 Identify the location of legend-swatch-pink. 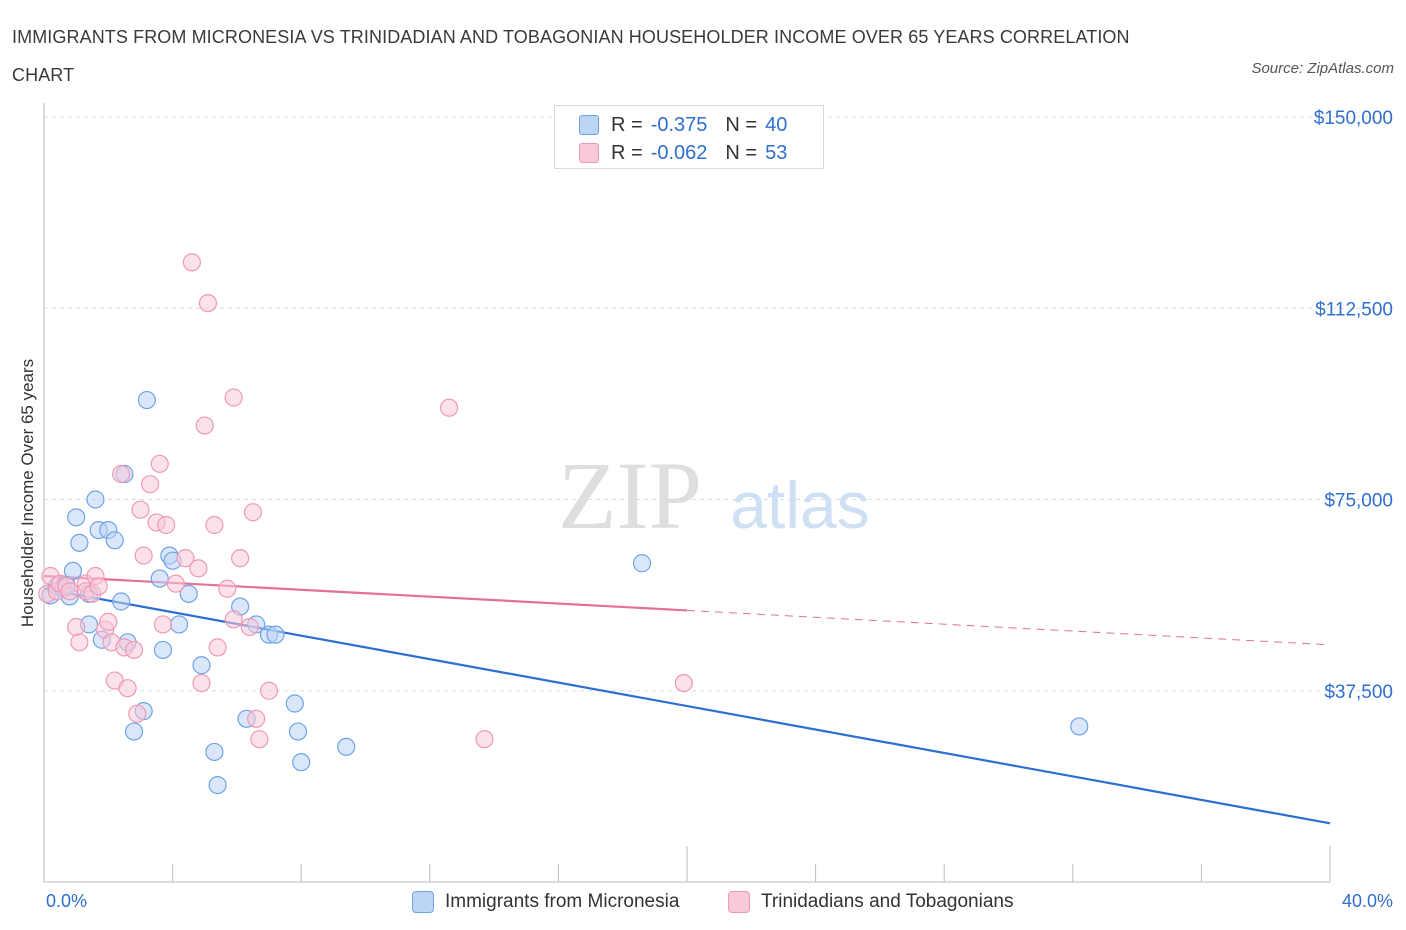
(589, 153).